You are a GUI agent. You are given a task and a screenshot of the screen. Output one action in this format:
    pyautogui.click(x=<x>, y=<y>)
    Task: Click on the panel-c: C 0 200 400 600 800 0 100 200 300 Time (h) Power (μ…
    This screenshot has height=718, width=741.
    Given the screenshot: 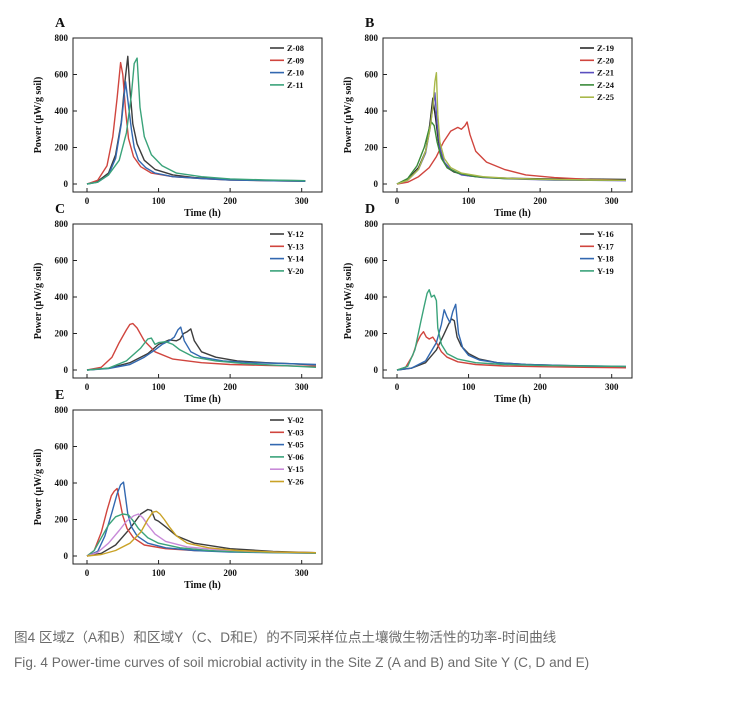 What is the action you would take?
    pyautogui.click(x=178, y=303)
    